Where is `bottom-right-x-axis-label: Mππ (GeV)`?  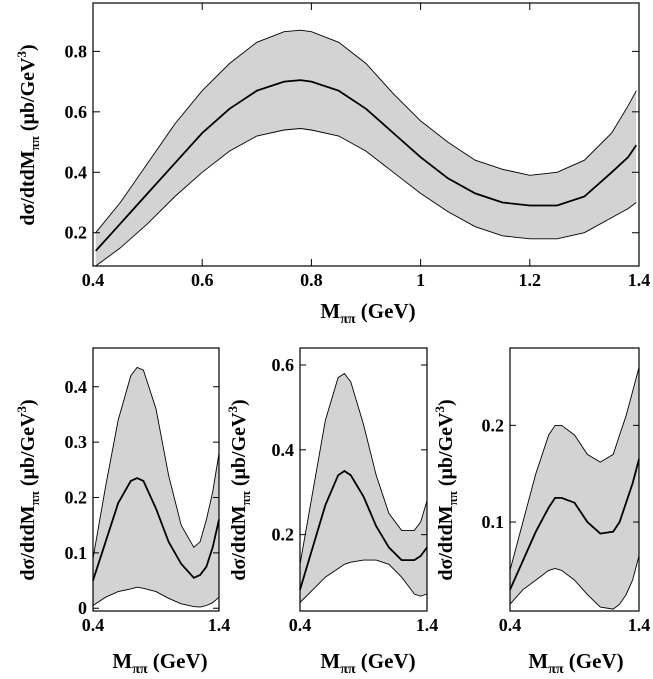
bottom-right-x-axis-label: Mππ (GeV) is located at coordinates (575, 663).